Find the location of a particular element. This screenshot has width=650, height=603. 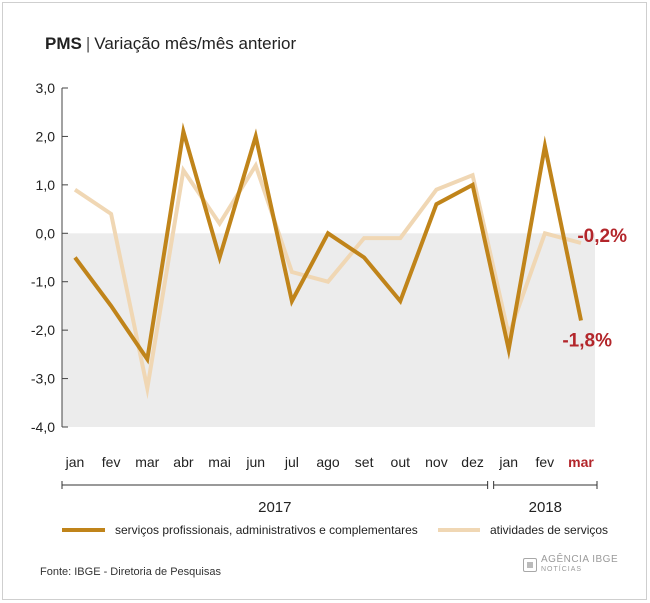

logo-subtitle: NOTÍCIAS is located at coordinates (562, 569).